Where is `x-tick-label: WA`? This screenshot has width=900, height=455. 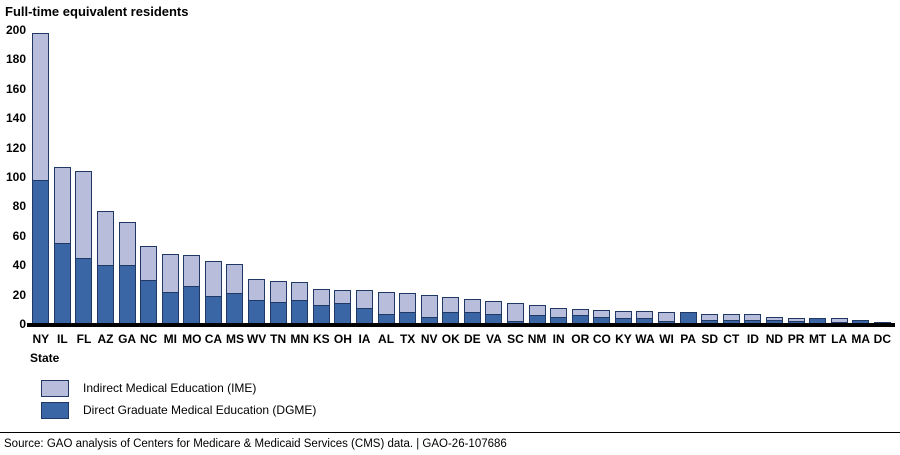 x-tick-label: WA is located at coordinates (645, 339).